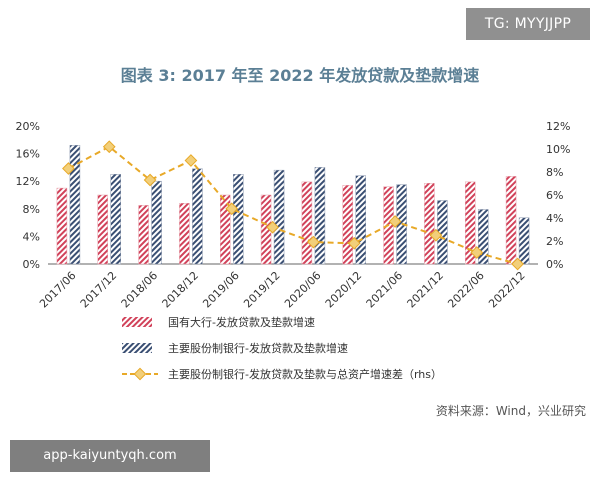 This screenshot has width=600, height=480. Describe the element at coordinates (528, 24) in the screenshot. I see `tg-badge: TG: MYYJJPP` at that location.